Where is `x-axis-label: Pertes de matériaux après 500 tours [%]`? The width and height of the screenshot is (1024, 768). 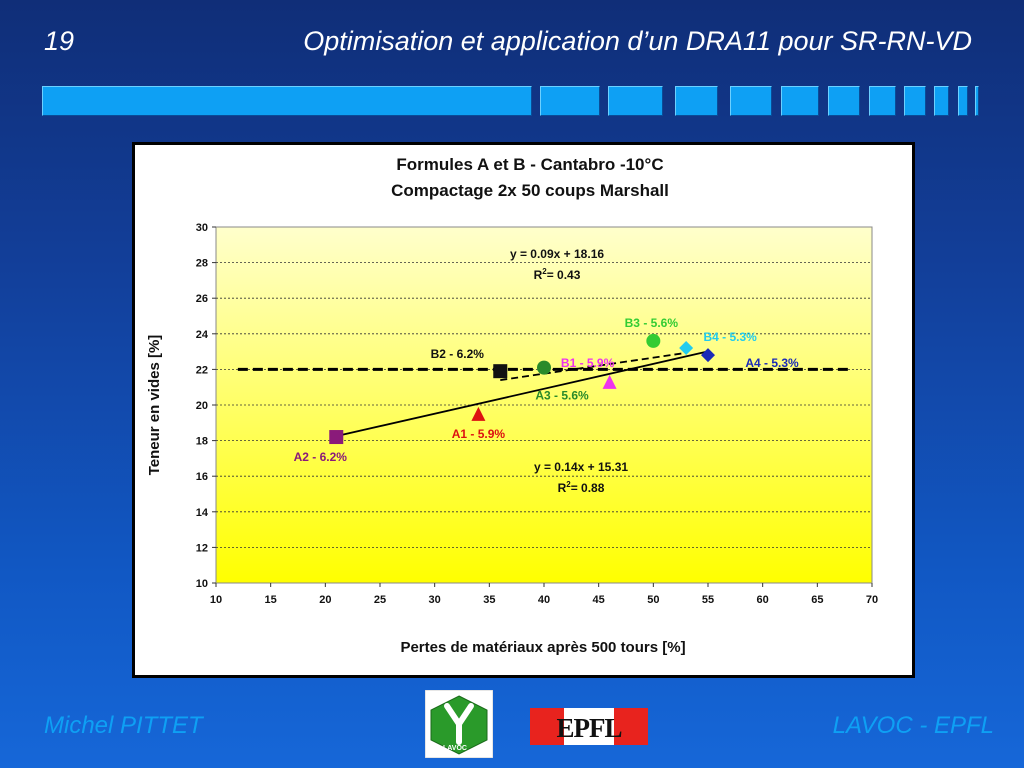
x-axis-label: Pertes de matériaux après 500 tours [%] is located at coordinates (542, 647).